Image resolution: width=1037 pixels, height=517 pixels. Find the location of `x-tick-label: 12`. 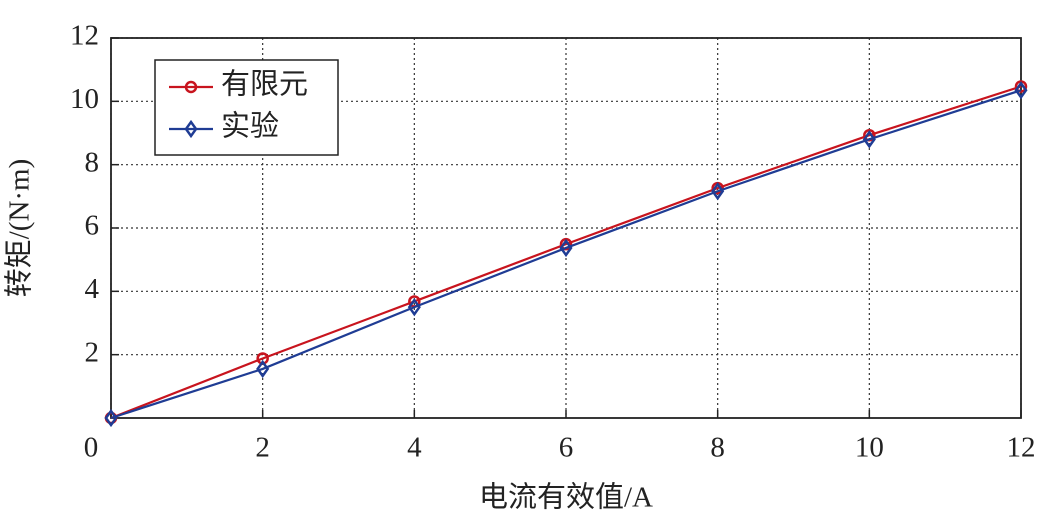

x-tick-label: 12 is located at coordinates (1021, 448).